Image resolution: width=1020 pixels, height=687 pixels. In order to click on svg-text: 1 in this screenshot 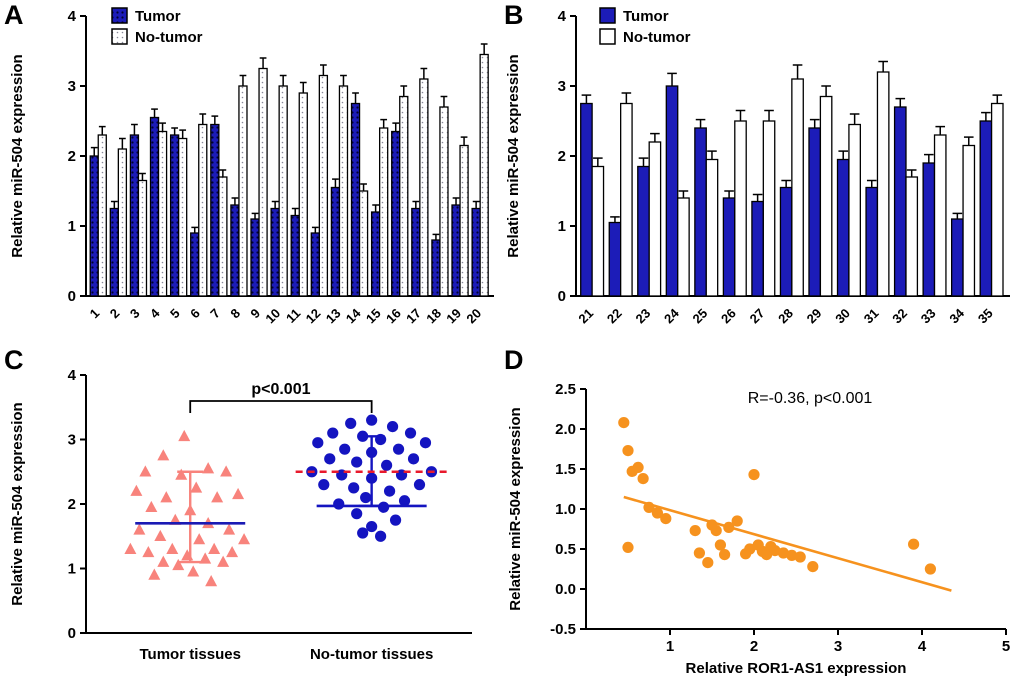, I will do `click(670, 646)`.